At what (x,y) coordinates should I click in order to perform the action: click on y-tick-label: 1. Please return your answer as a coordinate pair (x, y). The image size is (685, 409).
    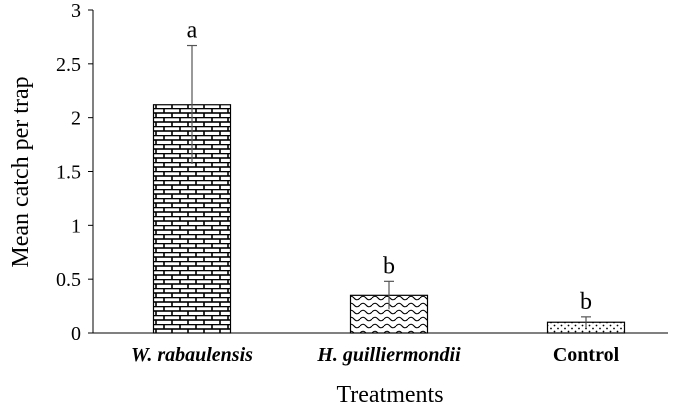
    Looking at the image, I should click on (76, 226).